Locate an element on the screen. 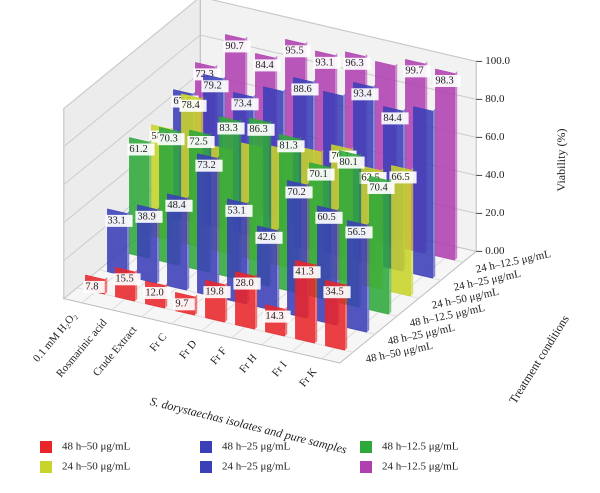 Image resolution: width=600 pixels, height=493 pixels. value-label: 15.5 is located at coordinates (124, 279).